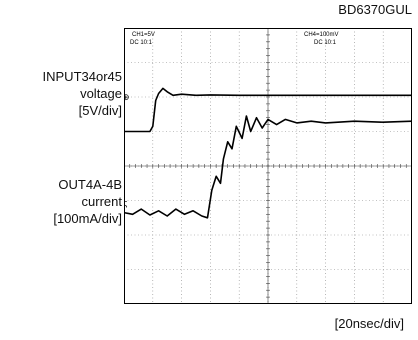  I want to click on ch1-ground-marker: ⊕, so click(127, 97).